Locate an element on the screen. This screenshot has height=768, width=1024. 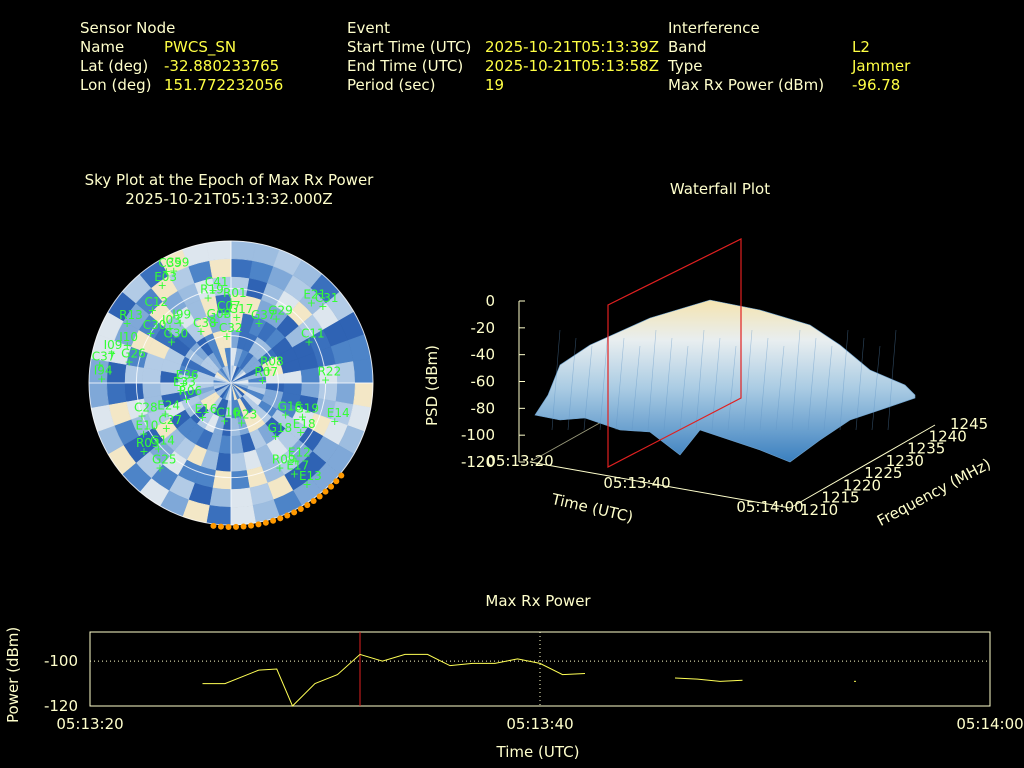
satellite-e17: +E17 is located at coordinates (297, 469).